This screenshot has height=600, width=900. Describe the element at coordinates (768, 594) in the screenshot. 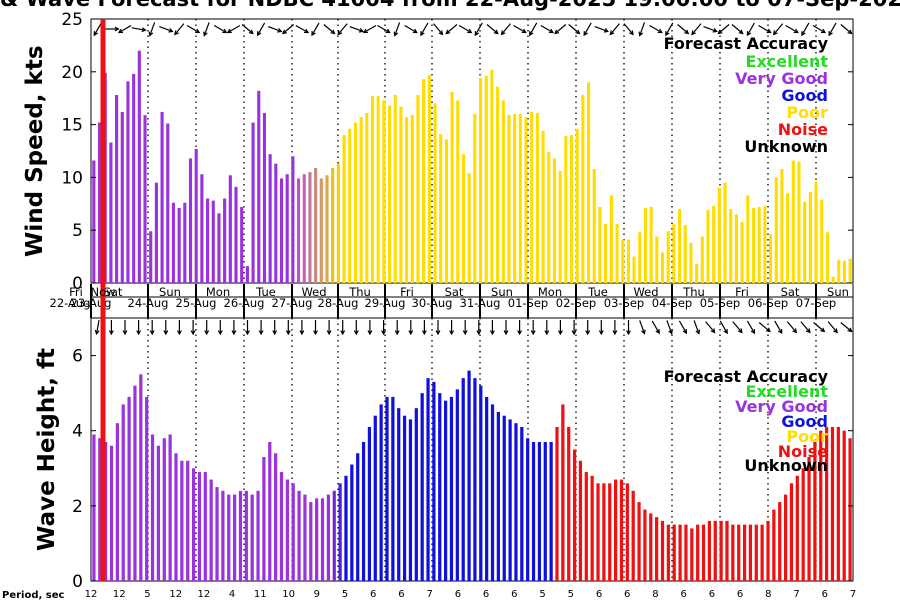

I see `period-tick-label: 8` at that location.